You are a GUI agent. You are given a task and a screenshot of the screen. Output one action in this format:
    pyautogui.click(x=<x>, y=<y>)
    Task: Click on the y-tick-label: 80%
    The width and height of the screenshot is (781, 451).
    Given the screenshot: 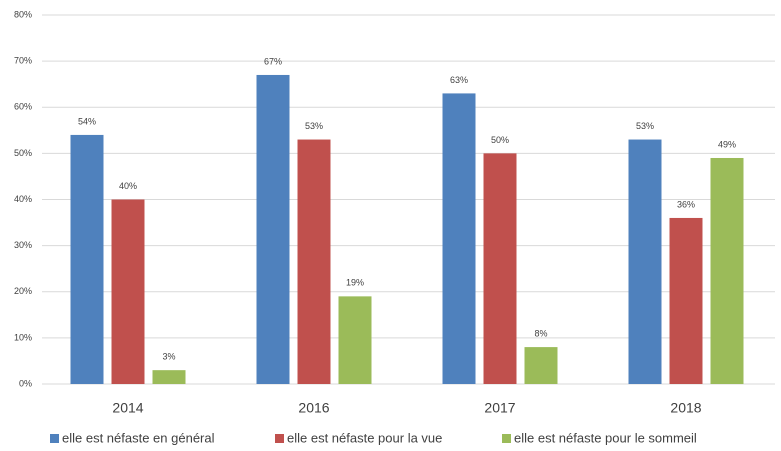 What is the action you would take?
    pyautogui.click(x=23, y=14)
    